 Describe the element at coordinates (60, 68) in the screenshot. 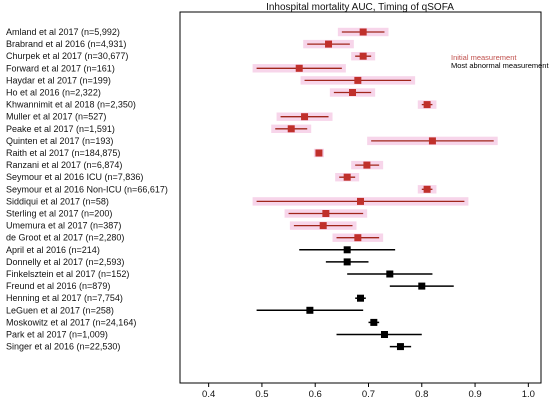

I see `study-label: Forward et al 2017 (n=161)` at that location.